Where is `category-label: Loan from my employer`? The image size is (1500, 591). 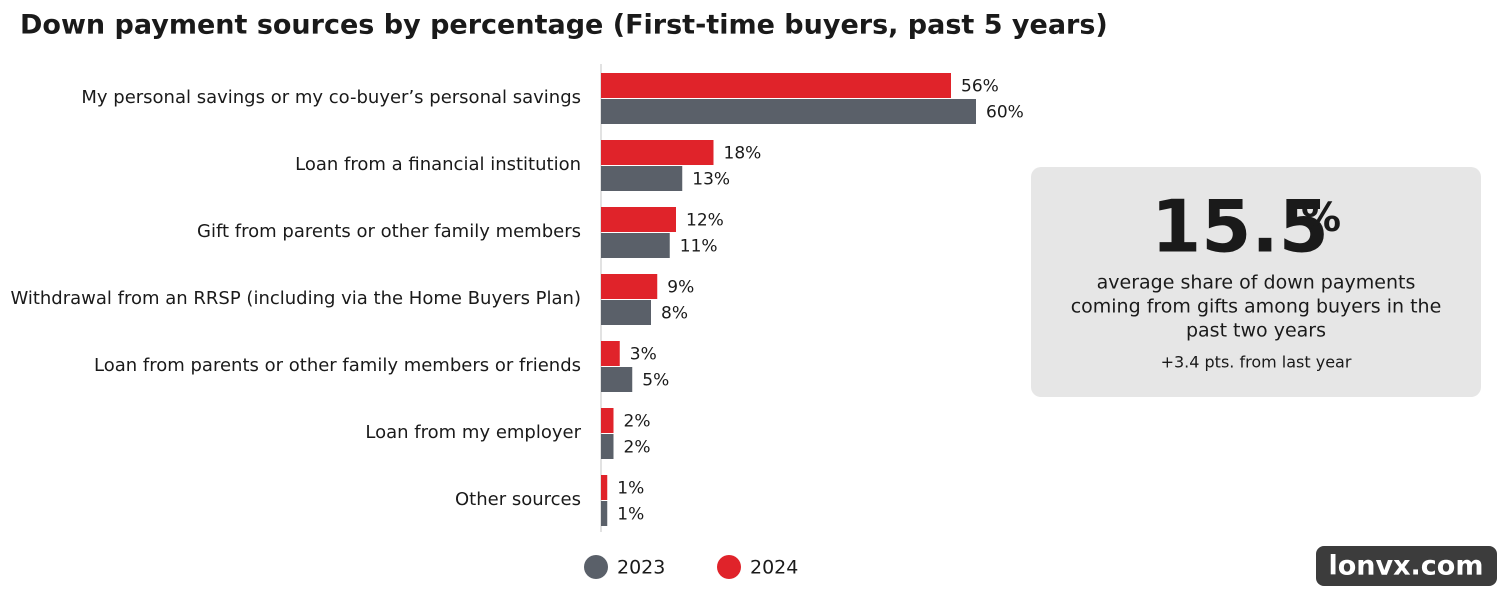
category-label: Loan from my employer is located at coordinates (473, 432).